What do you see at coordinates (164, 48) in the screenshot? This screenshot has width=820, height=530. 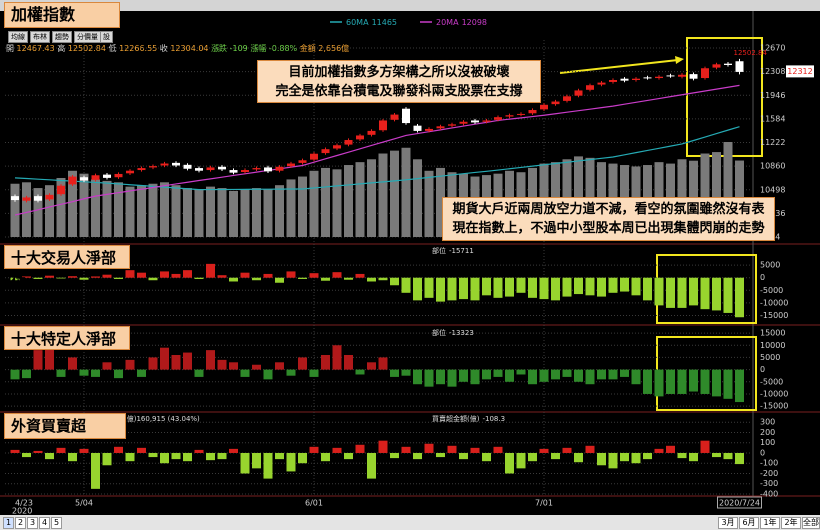 I see `quote-label: 收` at bounding box center [164, 48].